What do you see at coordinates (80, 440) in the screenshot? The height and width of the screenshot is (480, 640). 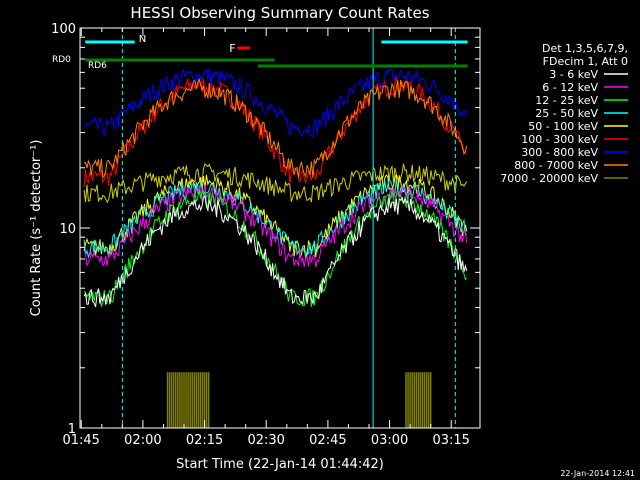 I see `x-tick-label: 01:45` at bounding box center [80, 440].